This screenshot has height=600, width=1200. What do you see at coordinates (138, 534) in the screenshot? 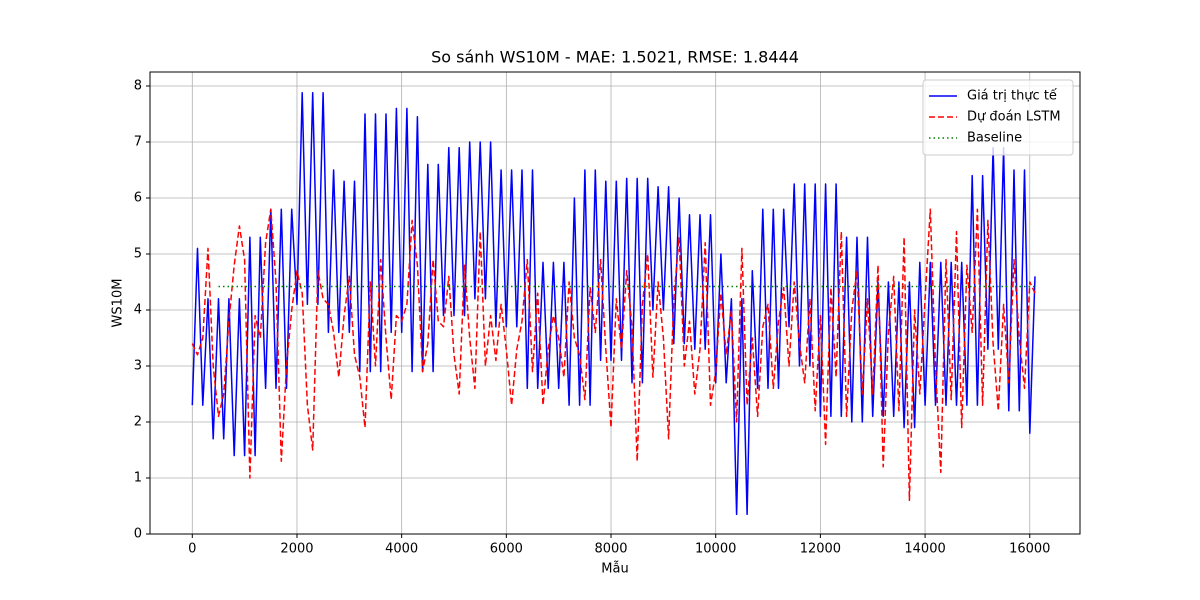
I see `y-tick-label: 0` at bounding box center [138, 534].